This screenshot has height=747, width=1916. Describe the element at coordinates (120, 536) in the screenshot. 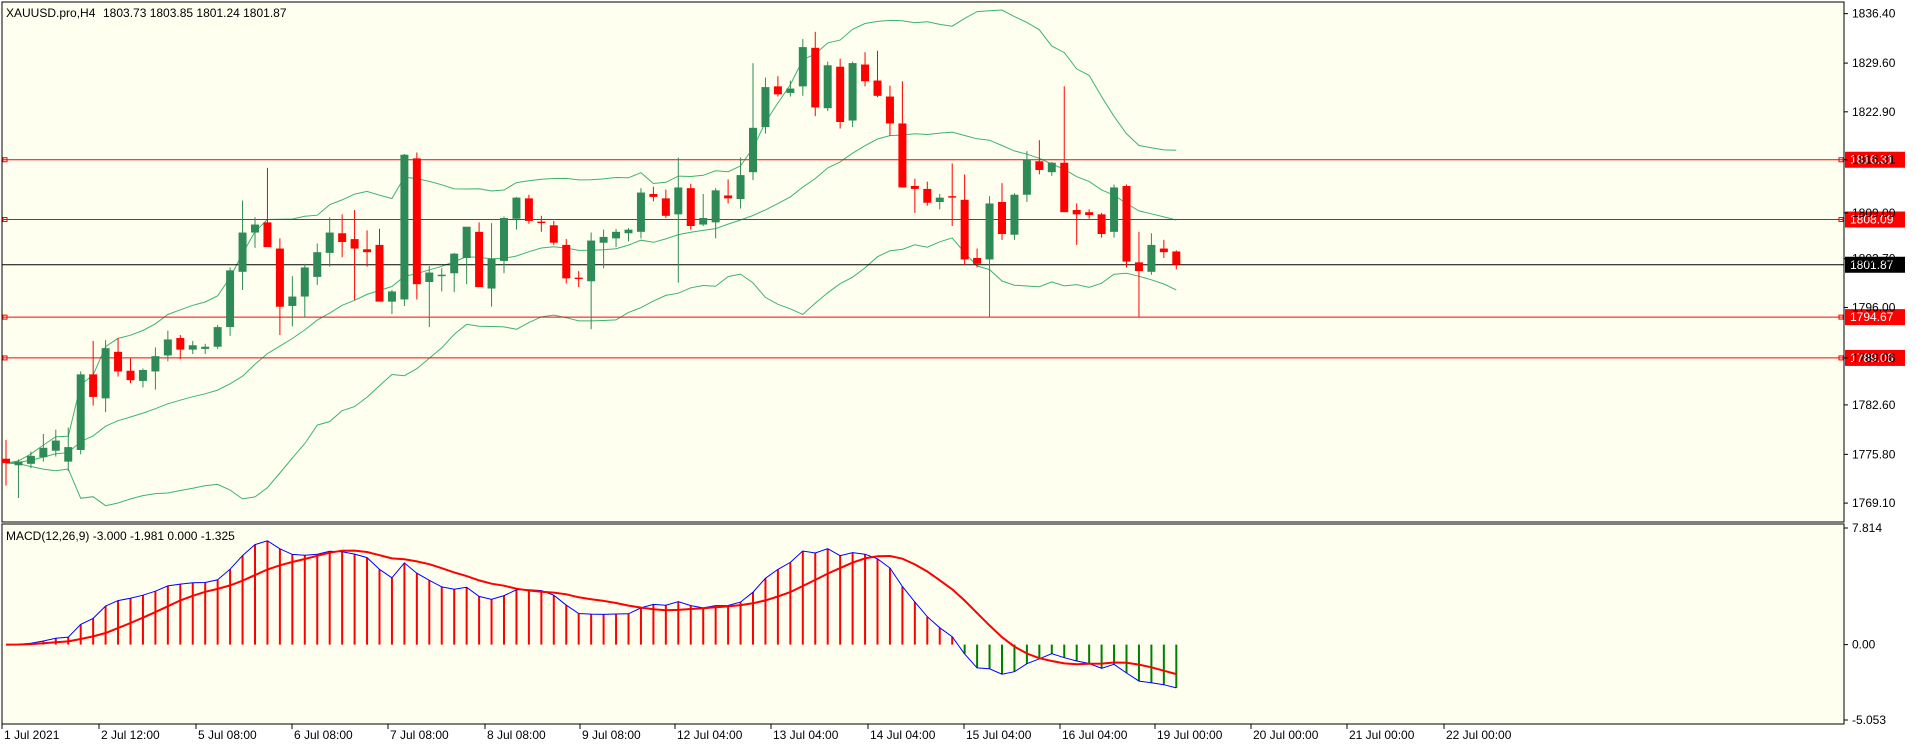

I see `macd-header-label: MACD(12,26,9) -3.000 -1.981 0.000 -1.325` at that location.